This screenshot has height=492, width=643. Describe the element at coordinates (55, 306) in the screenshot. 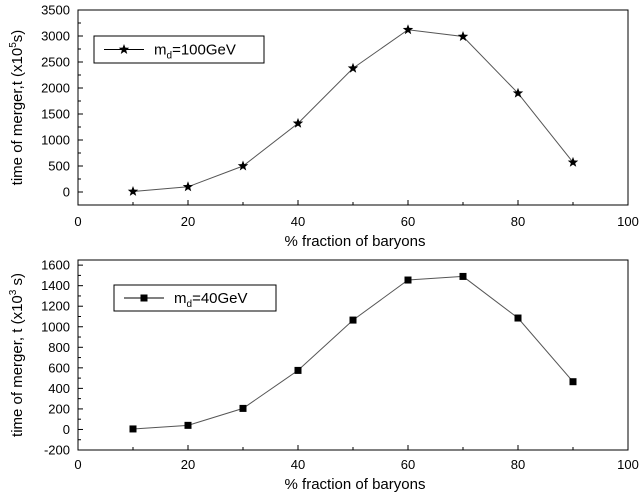

I see `y-tick-label: 1200` at that location.